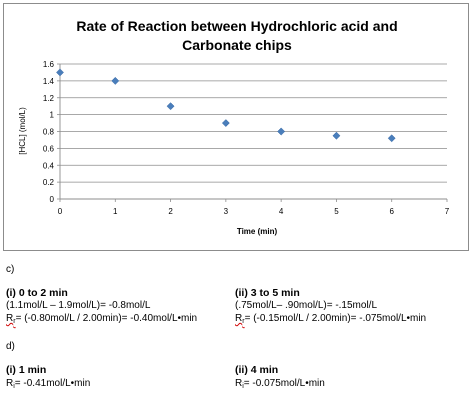 The width and height of the screenshot is (474, 400). Describe the element at coordinates (115, 211) in the screenshot. I see `x-tick-label: 1` at that location.